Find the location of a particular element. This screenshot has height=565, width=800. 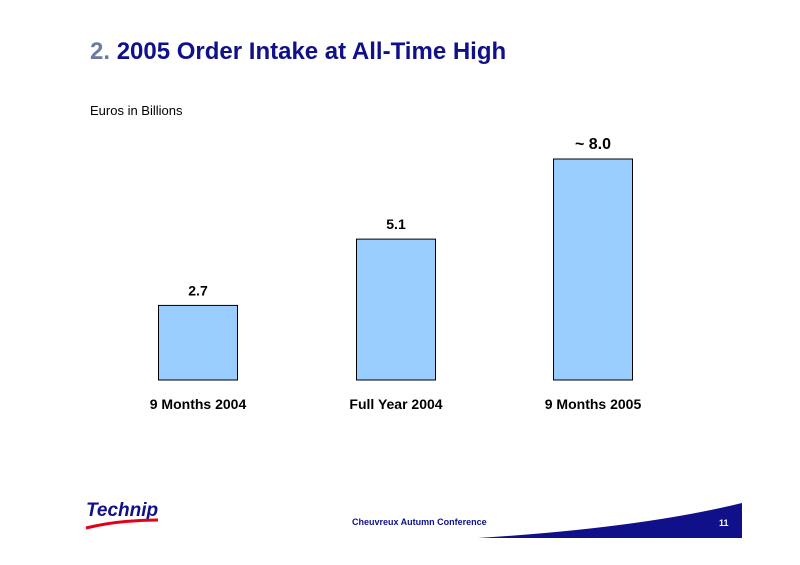

page-number: 11 is located at coordinates (724, 523).